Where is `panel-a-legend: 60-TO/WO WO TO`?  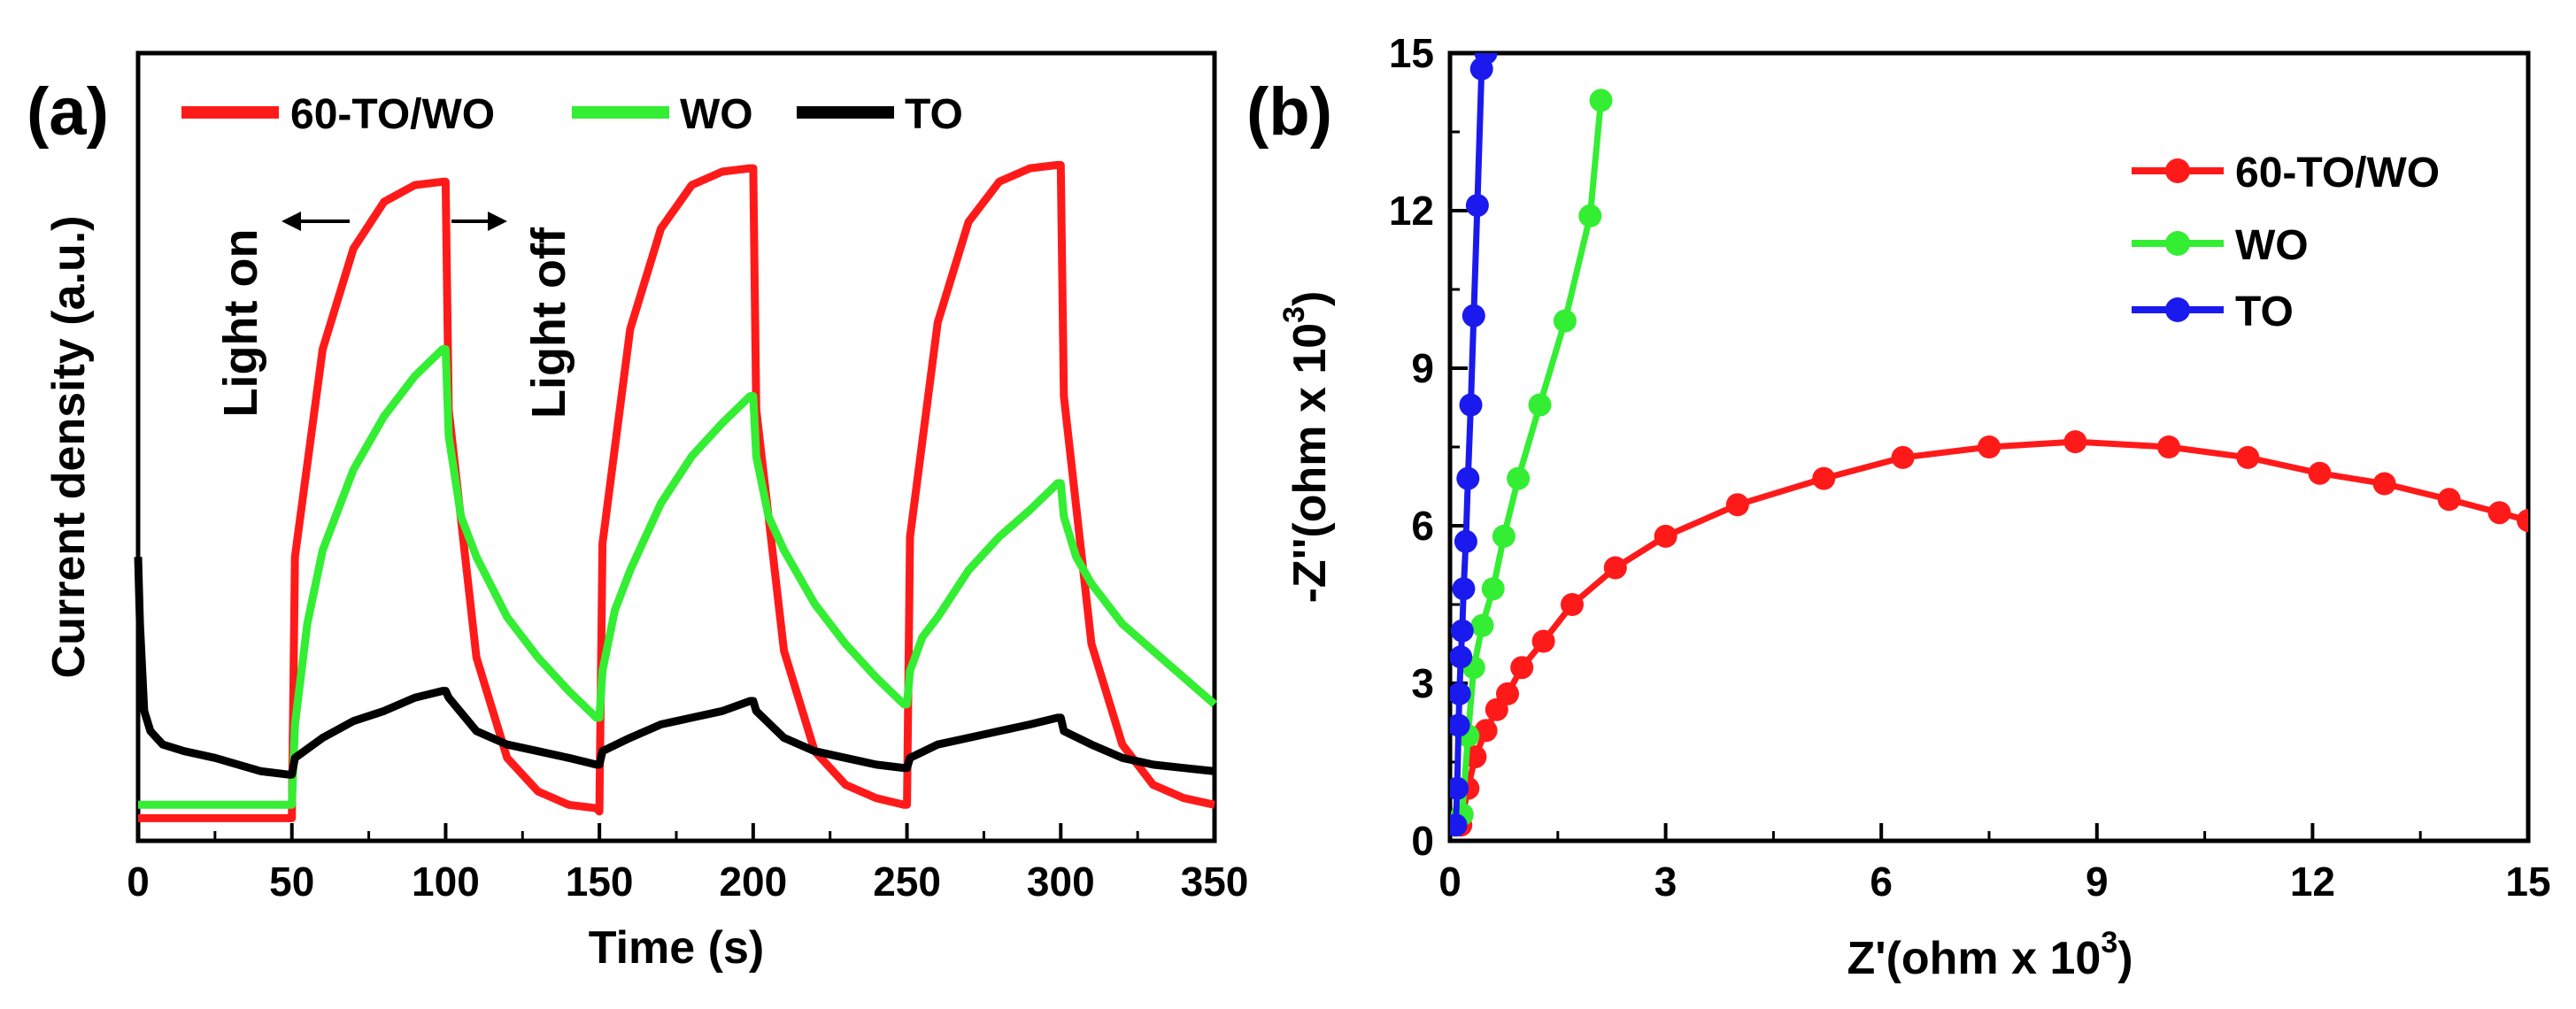 panel-a-legend: 60-TO/WO WO TO is located at coordinates (572, 114).